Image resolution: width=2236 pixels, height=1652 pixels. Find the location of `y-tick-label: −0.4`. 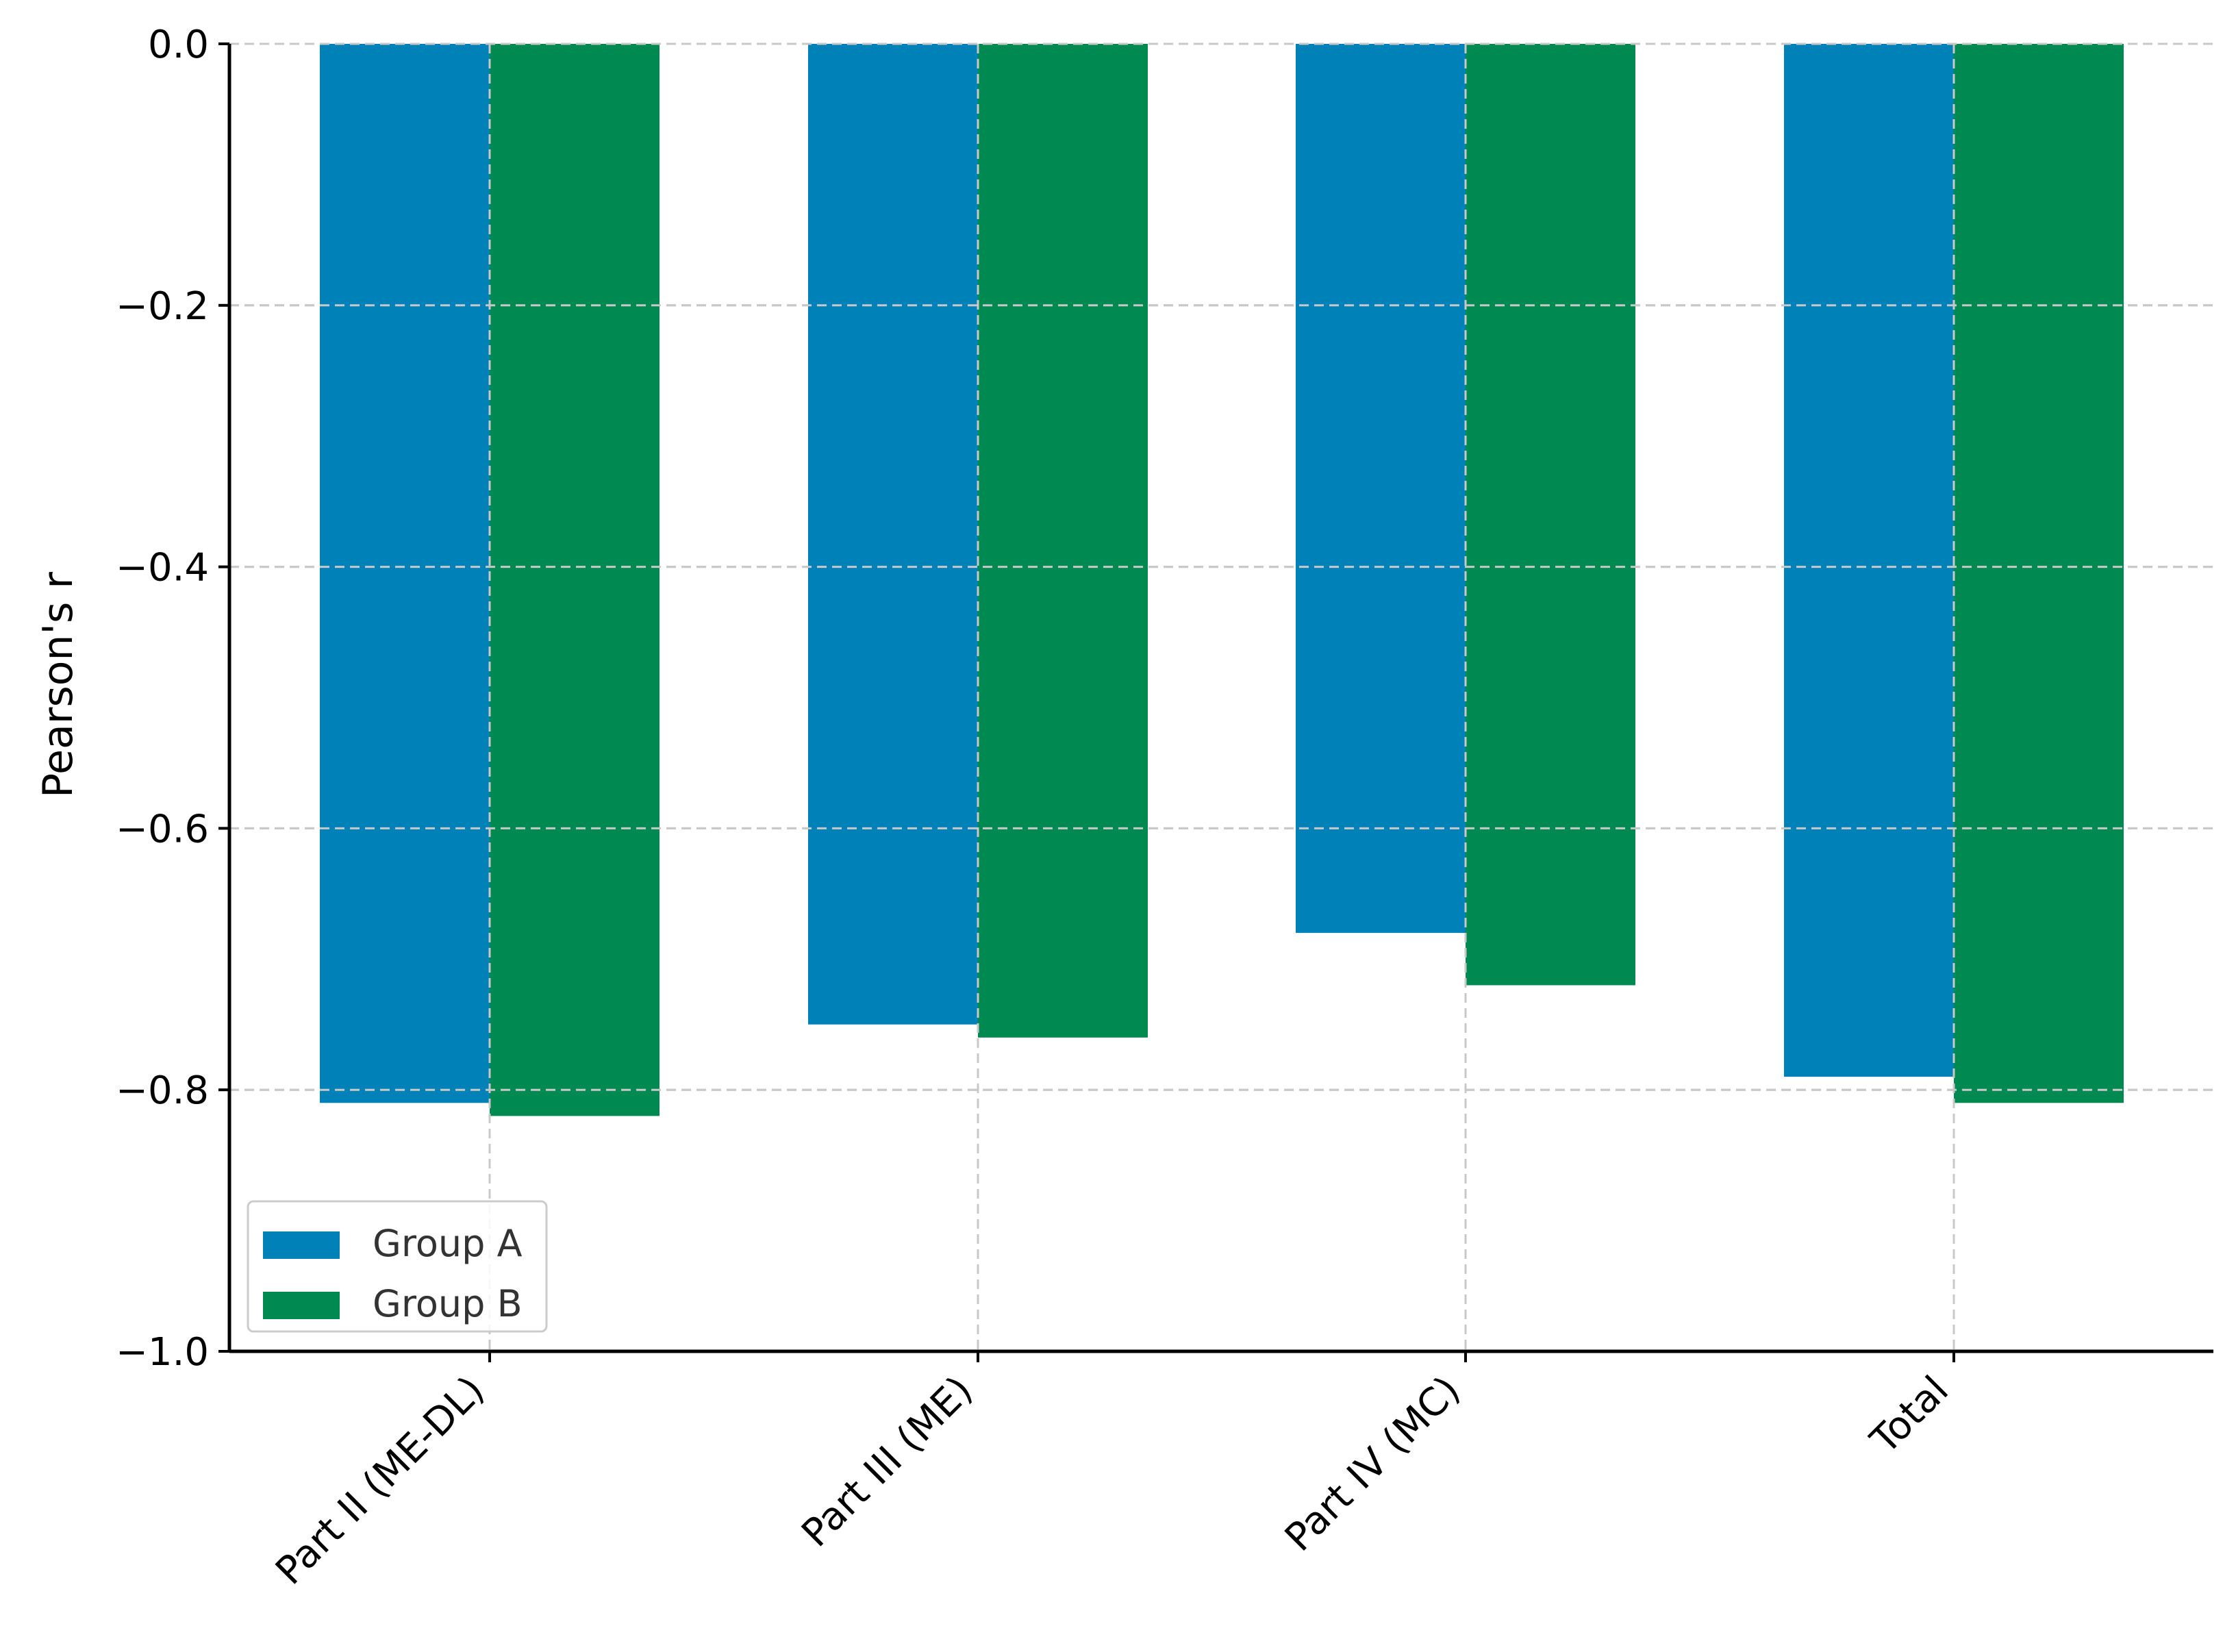

y-tick-label: −0.4 is located at coordinates (163, 568).